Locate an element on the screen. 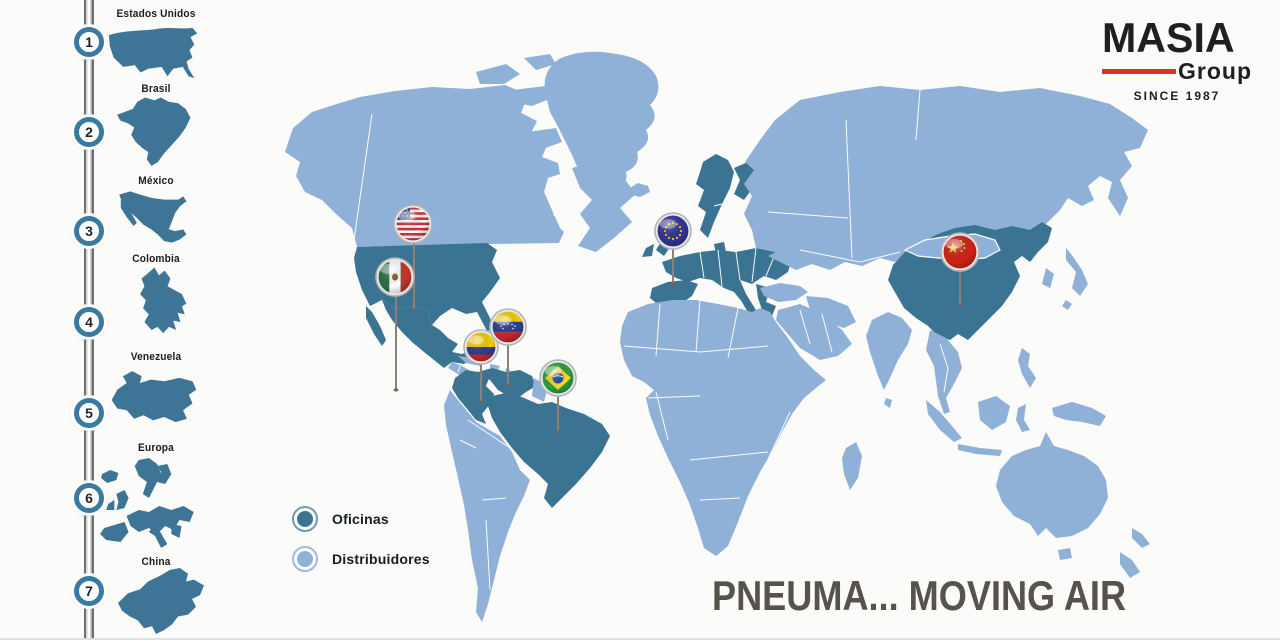  logo-since: SINCE 1987 is located at coordinates (1177, 96).